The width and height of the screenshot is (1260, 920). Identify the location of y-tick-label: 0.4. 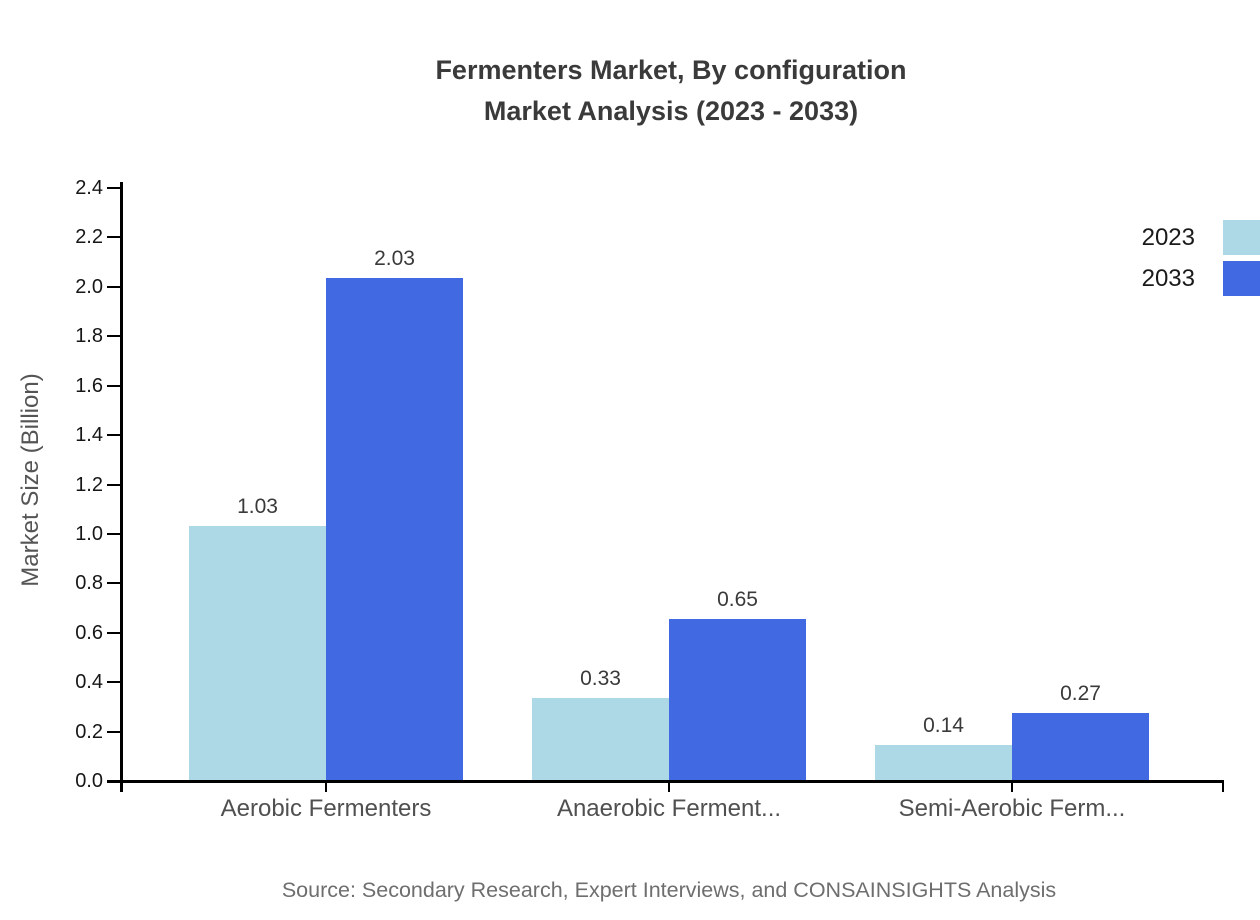
(89, 682).